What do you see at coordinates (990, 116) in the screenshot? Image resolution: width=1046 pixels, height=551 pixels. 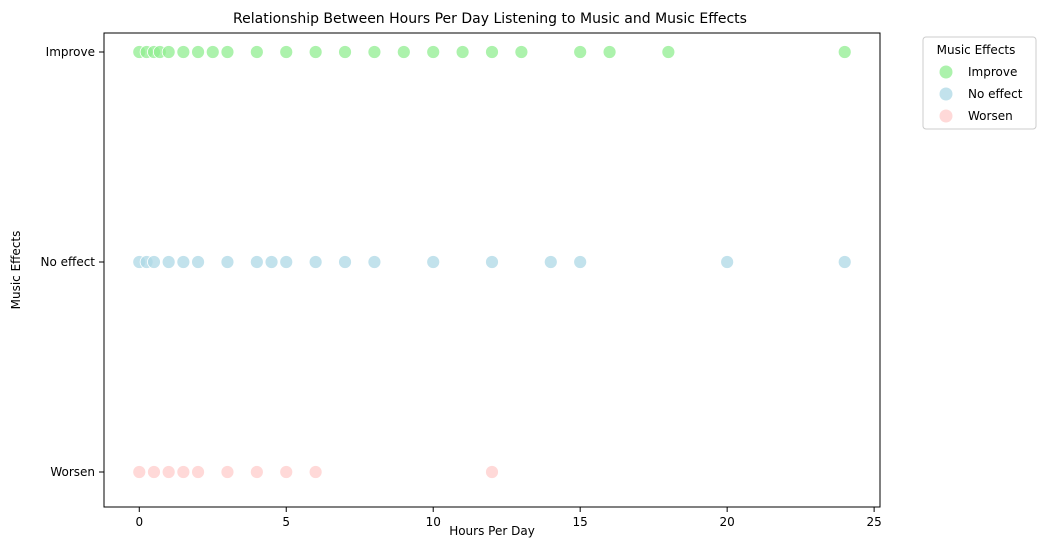 I see `legend-label: Worsen` at bounding box center [990, 116].